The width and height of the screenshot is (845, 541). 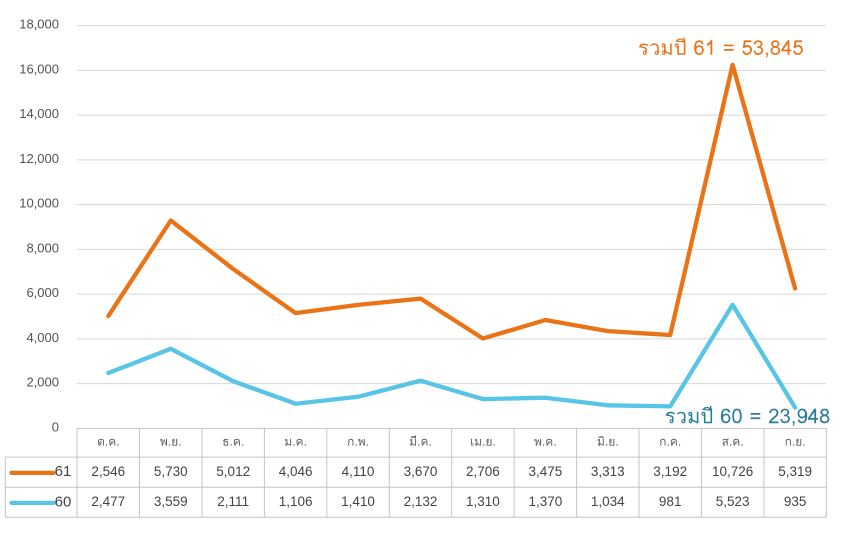 What do you see at coordinates (795, 471) in the screenshot?
I see `svg-text: 5,319` at bounding box center [795, 471].